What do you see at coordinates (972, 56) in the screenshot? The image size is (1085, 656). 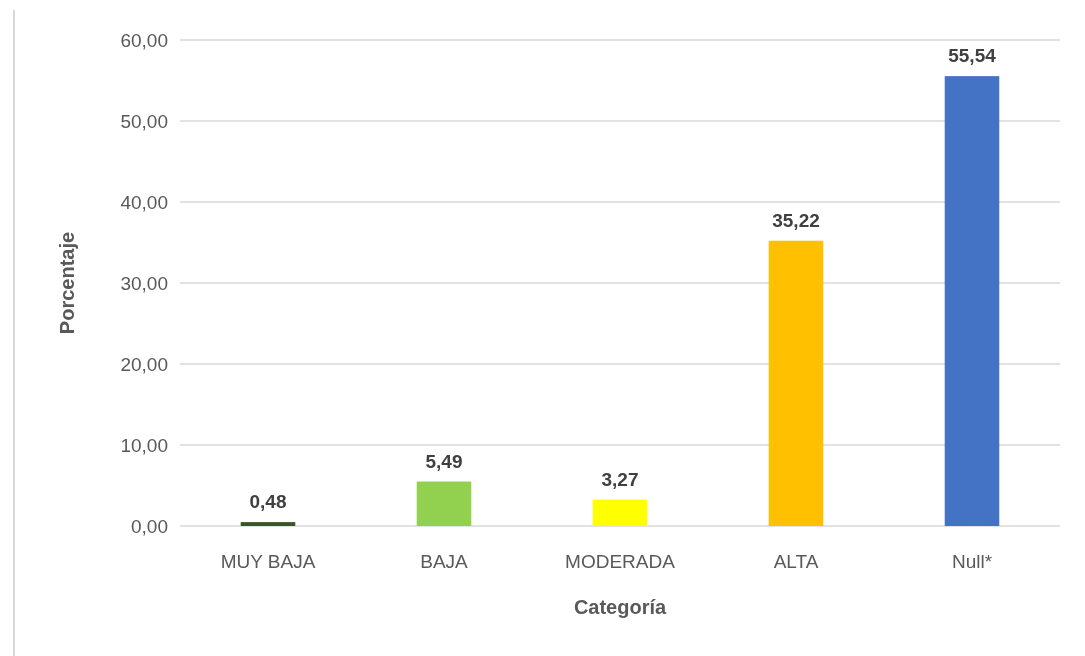 I see `data-label: 55,54` at bounding box center [972, 56].